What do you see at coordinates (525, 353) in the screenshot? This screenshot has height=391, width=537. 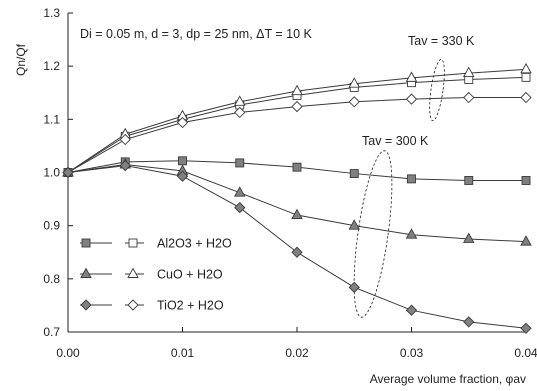 I see `x-tick-label: 0.04` at bounding box center [525, 353].